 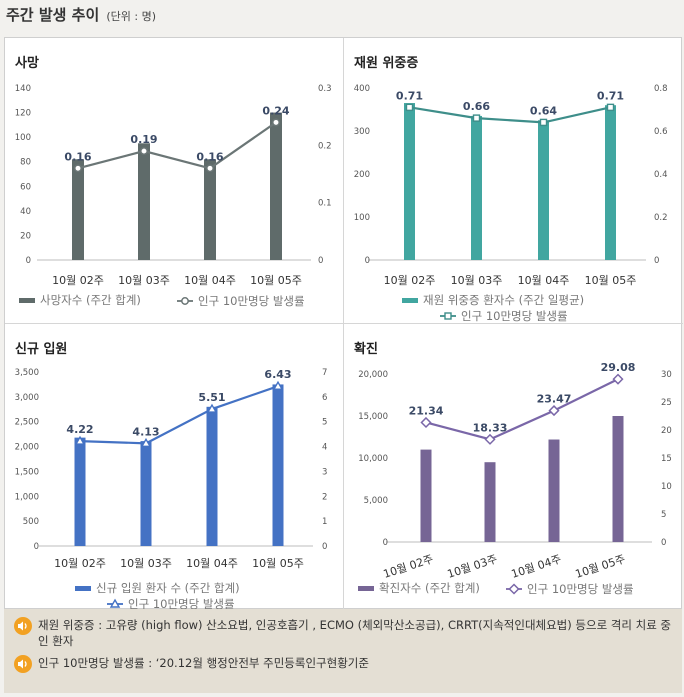 What do you see at coordinates (25, 163) in the screenshot?
I see `y-tick-label: 80` at bounding box center [25, 163].